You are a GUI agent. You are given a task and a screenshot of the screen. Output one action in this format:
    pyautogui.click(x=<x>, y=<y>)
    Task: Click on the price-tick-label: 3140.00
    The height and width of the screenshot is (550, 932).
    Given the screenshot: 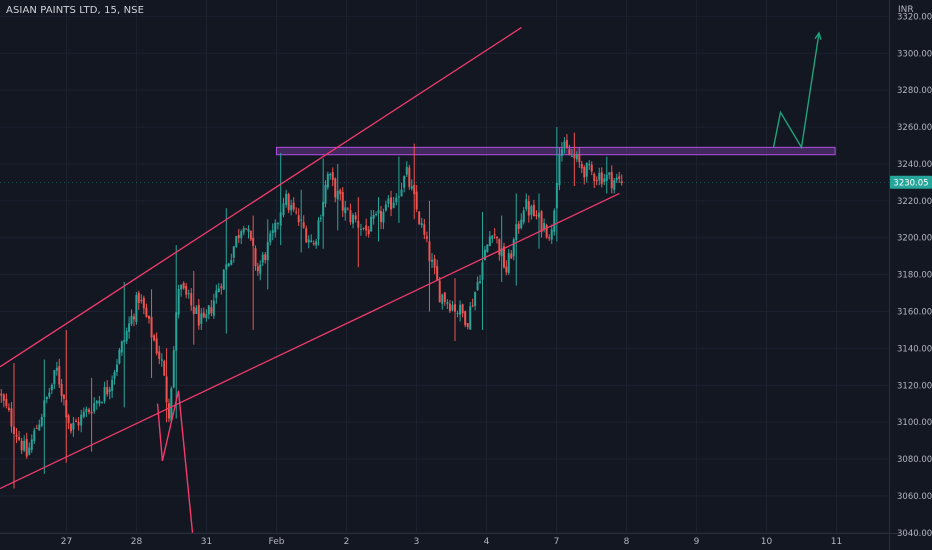 What is the action you would take?
    pyautogui.click(x=914, y=349)
    